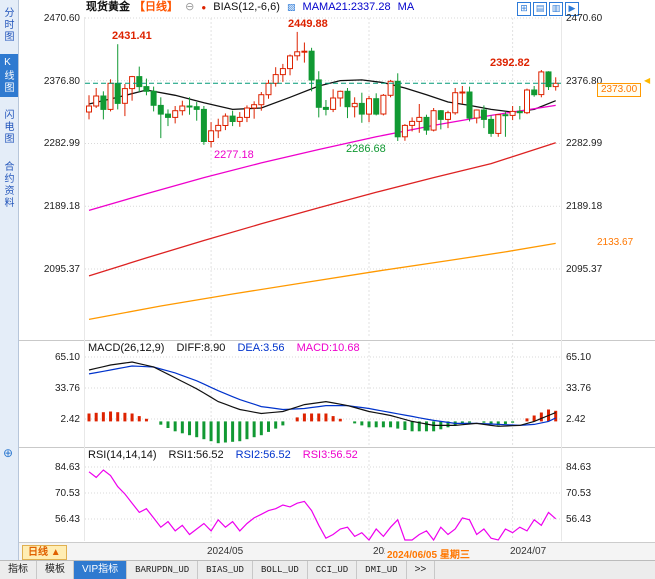  Describe the element at coordinates (132, 36) in the screenshot. I see `swing-high-label: 2431.41` at that location.